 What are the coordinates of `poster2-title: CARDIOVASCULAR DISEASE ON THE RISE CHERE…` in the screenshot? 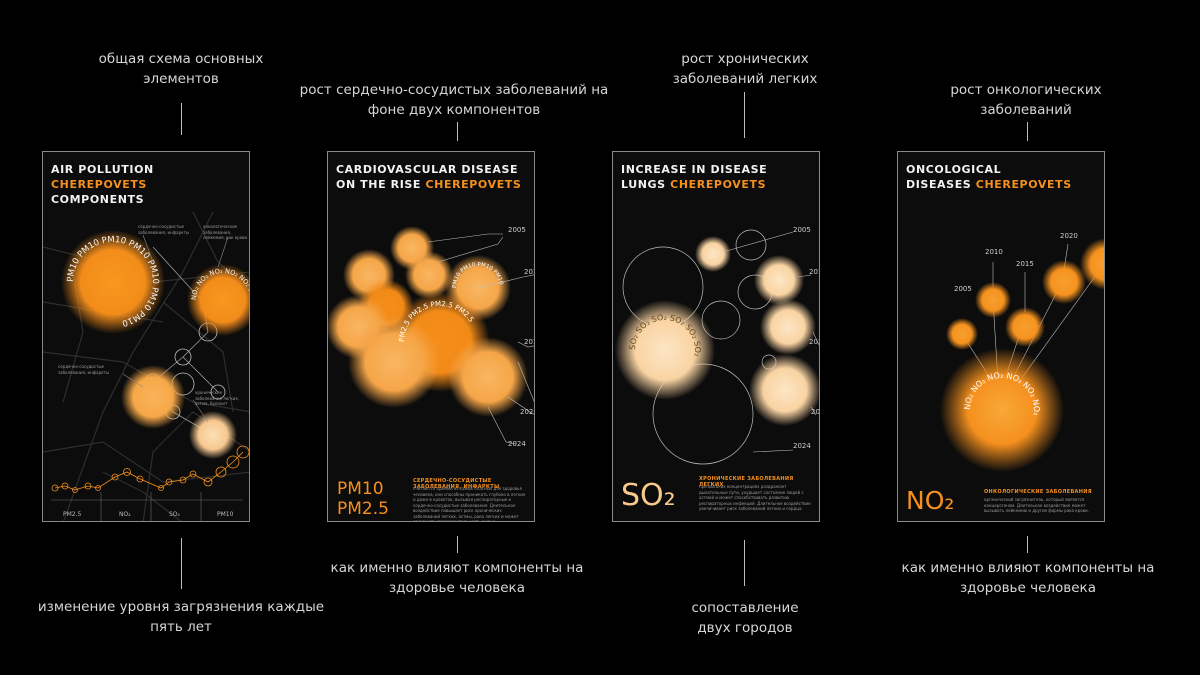 It's located at (429, 177).